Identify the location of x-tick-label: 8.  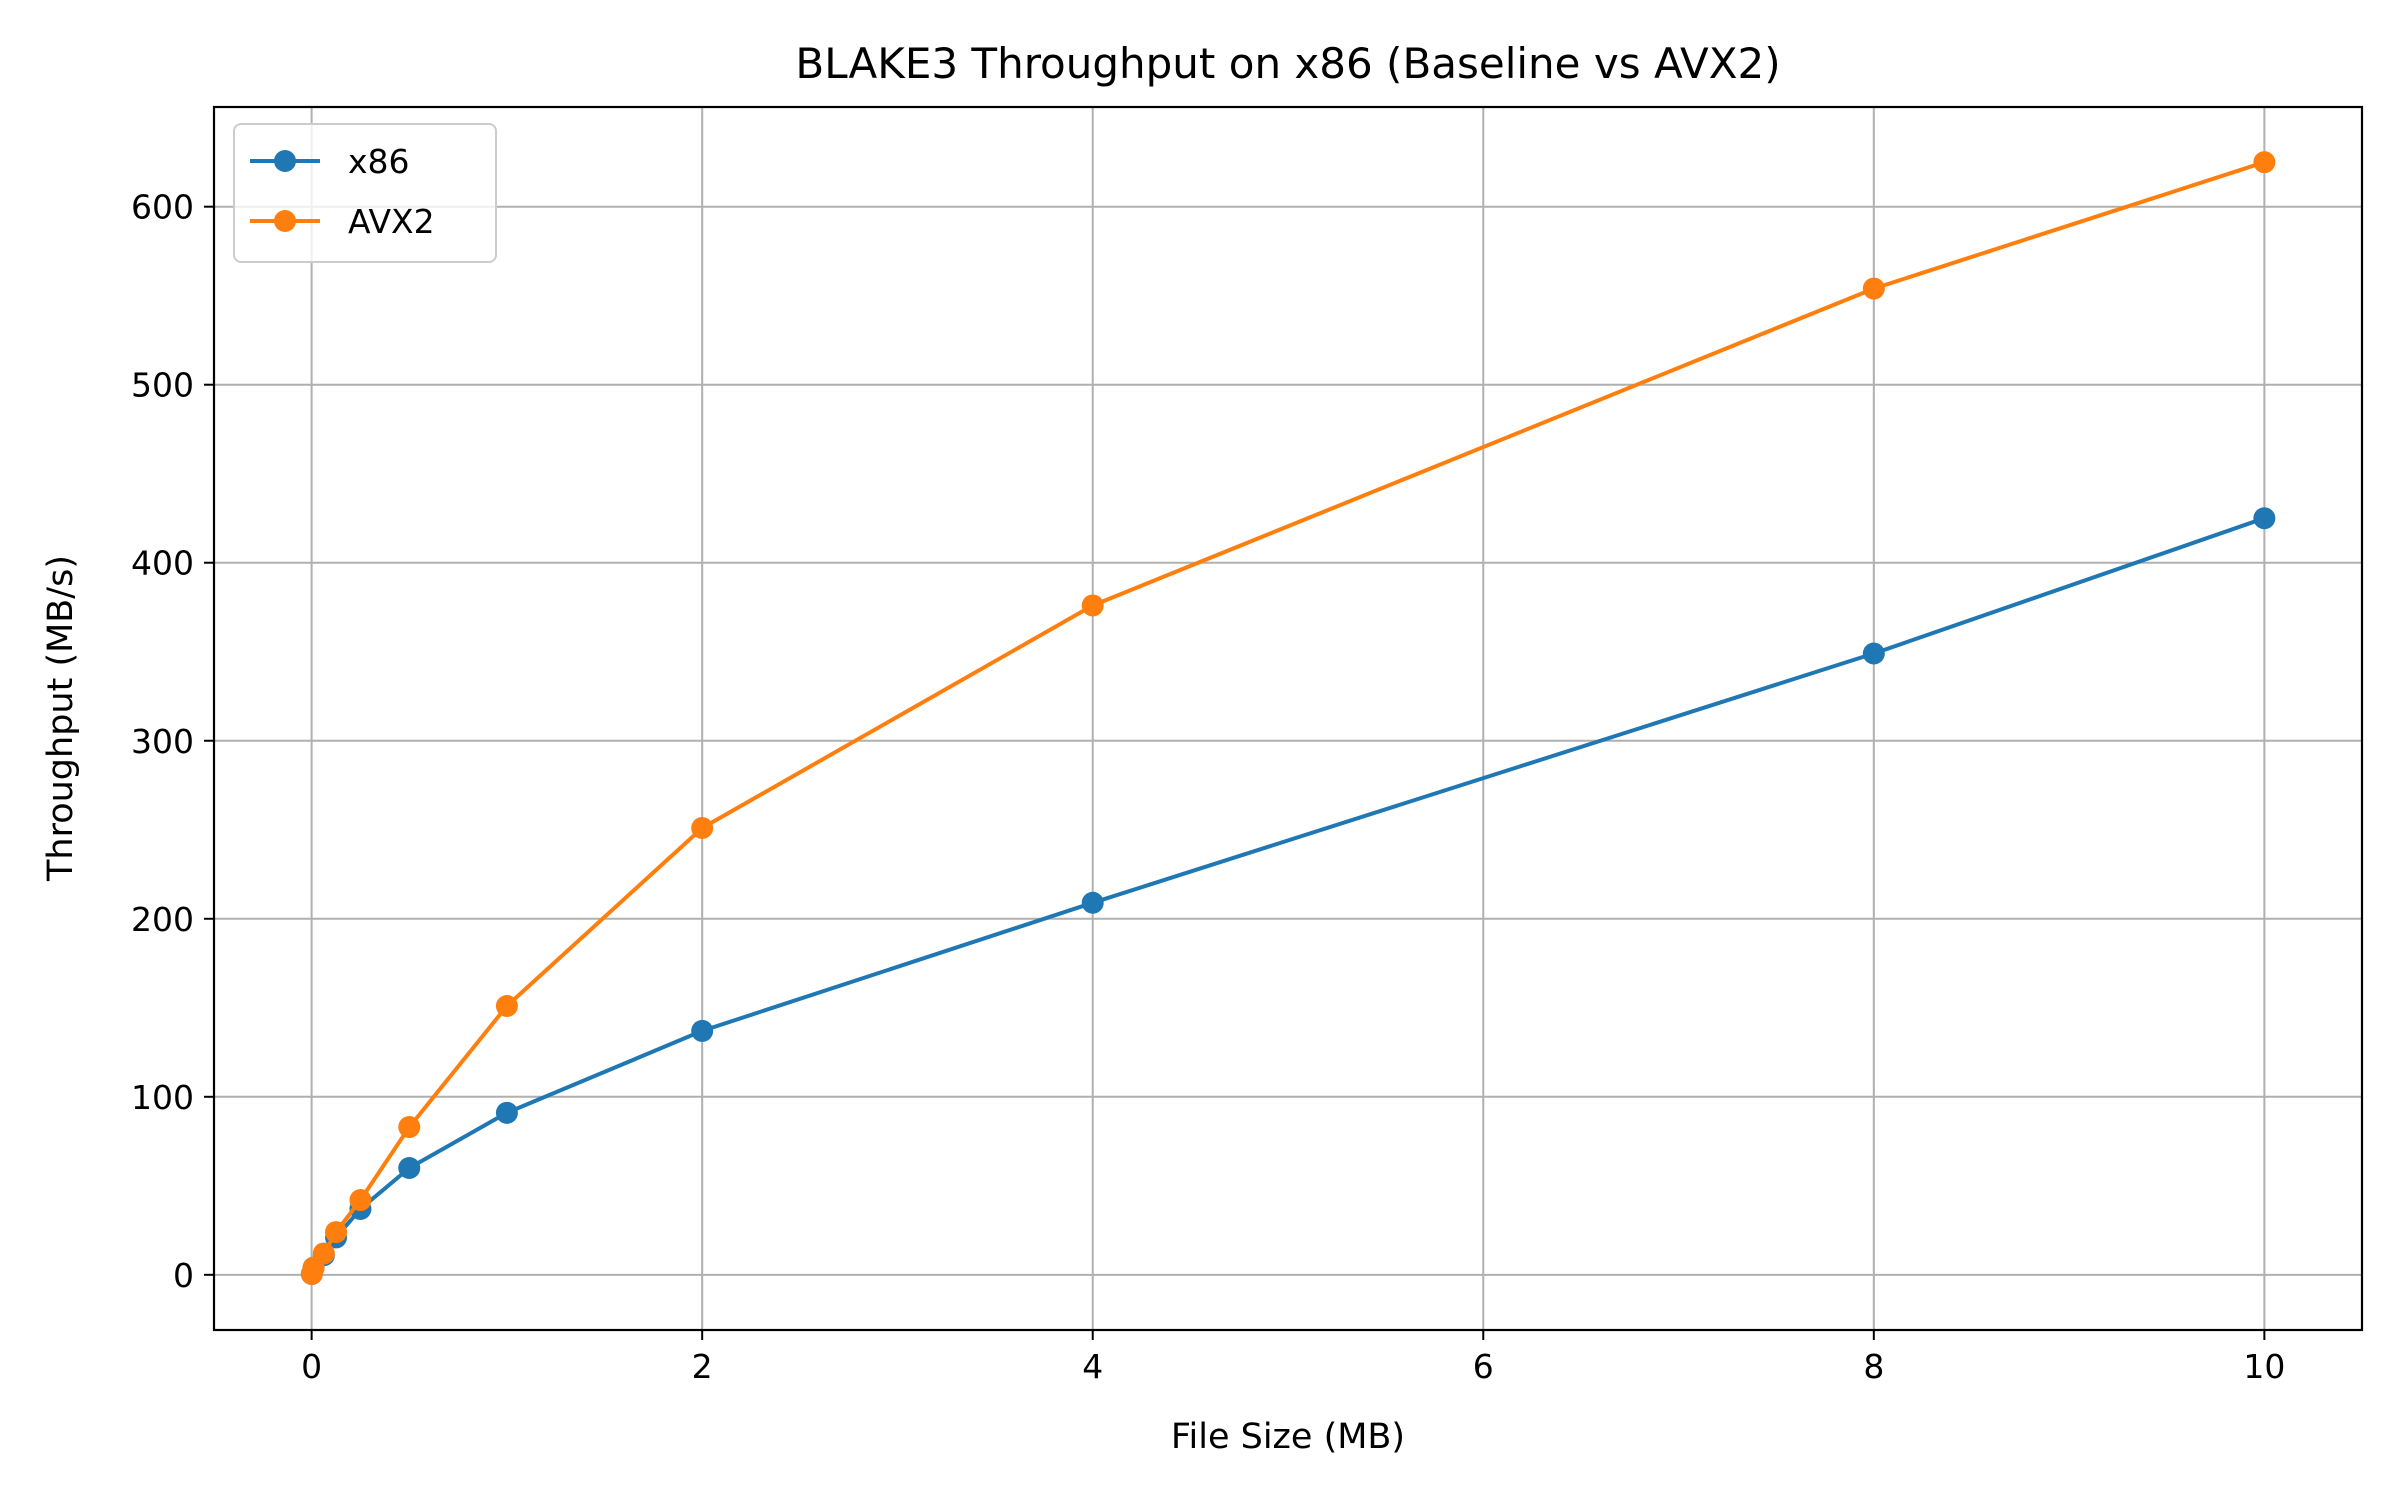
(1873, 1366).